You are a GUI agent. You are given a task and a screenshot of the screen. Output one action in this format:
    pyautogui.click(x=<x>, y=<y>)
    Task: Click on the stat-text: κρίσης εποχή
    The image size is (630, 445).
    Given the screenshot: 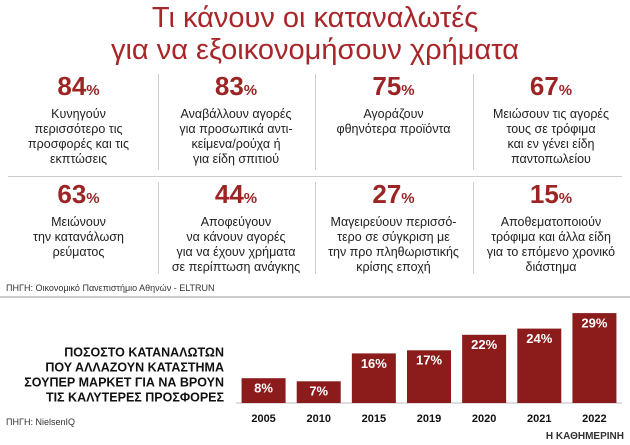 What is the action you would take?
    pyautogui.click(x=393, y=267)
    